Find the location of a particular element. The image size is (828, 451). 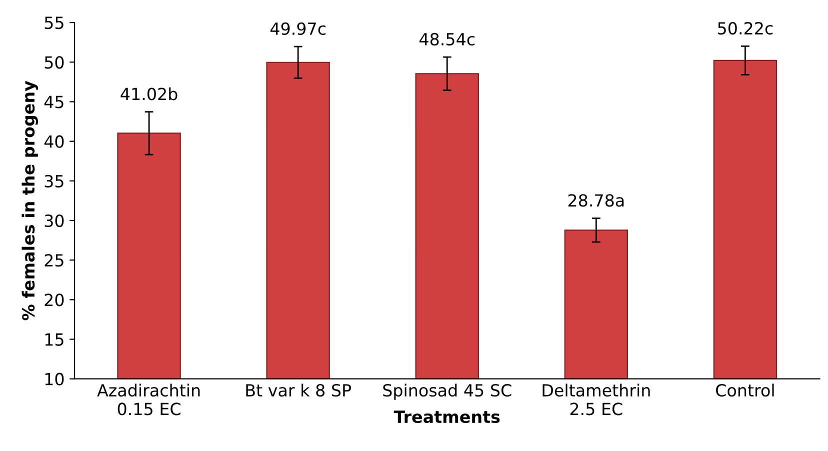

data-label: 49.97c is located at coordinates (298, 28).